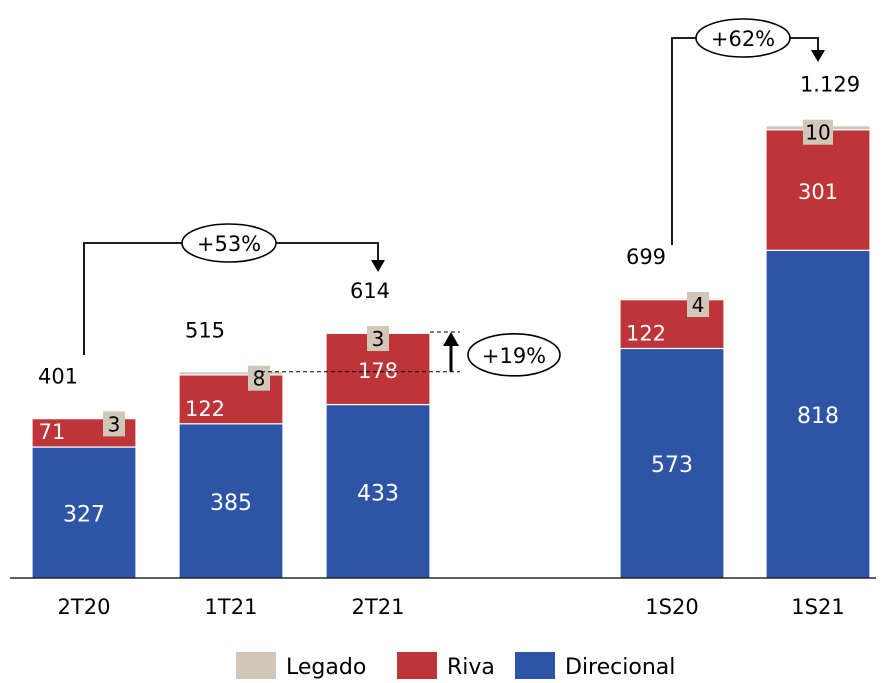  I want to click on label-legado-2t21: 3, so click(378, 339).